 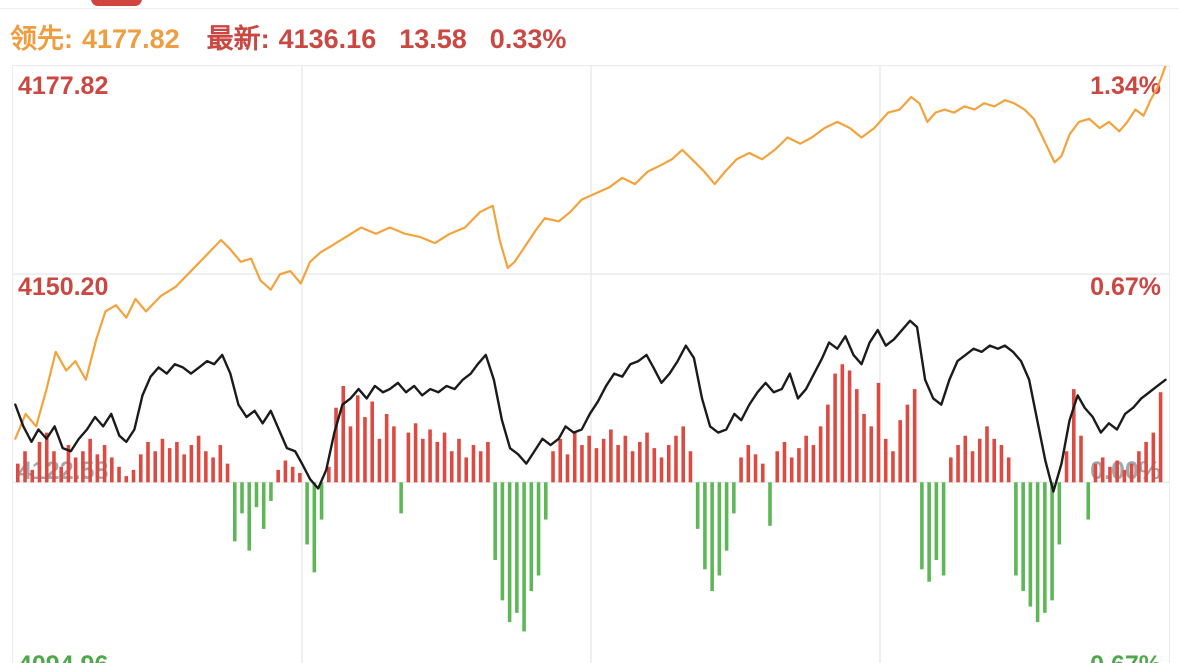 I want to click on y-axis-label-left-high: 4177.82, so click(x=63, y=86).